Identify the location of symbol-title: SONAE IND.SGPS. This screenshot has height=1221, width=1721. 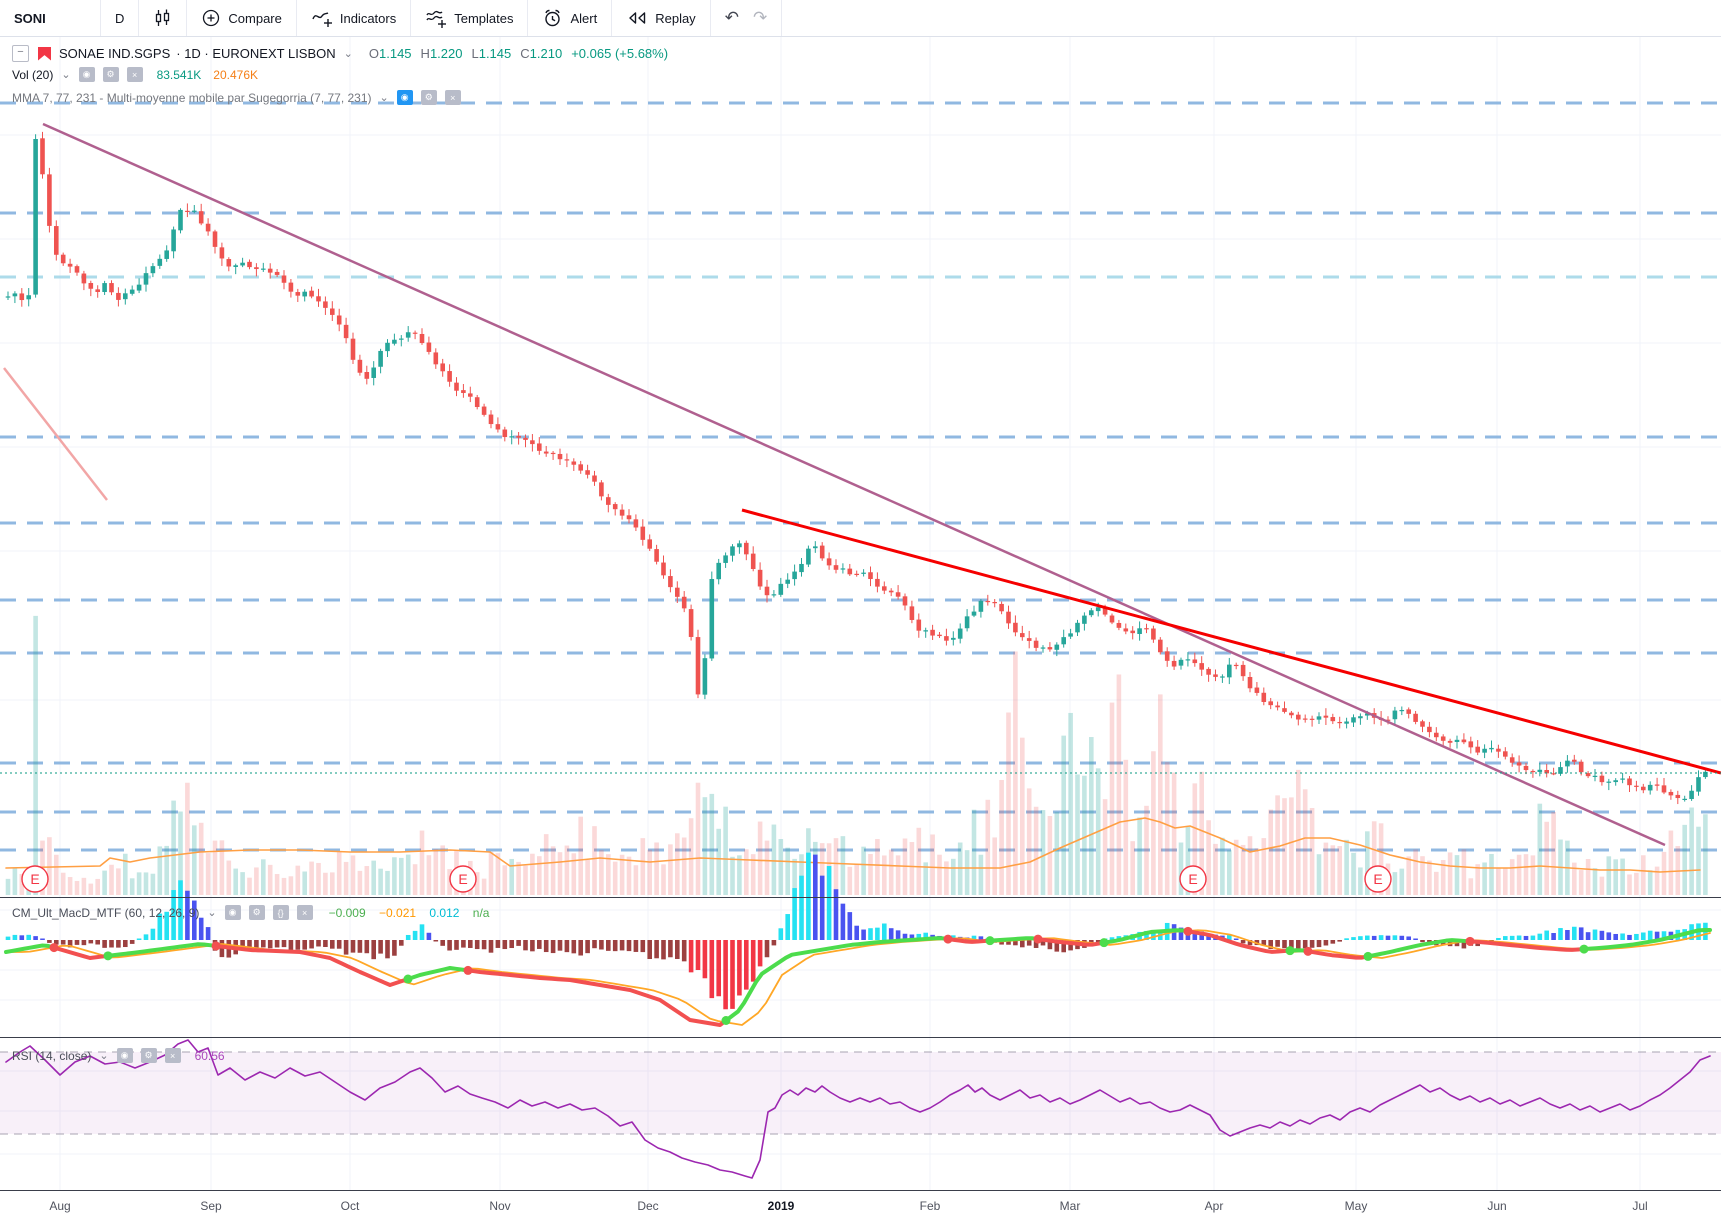
(115, 53).